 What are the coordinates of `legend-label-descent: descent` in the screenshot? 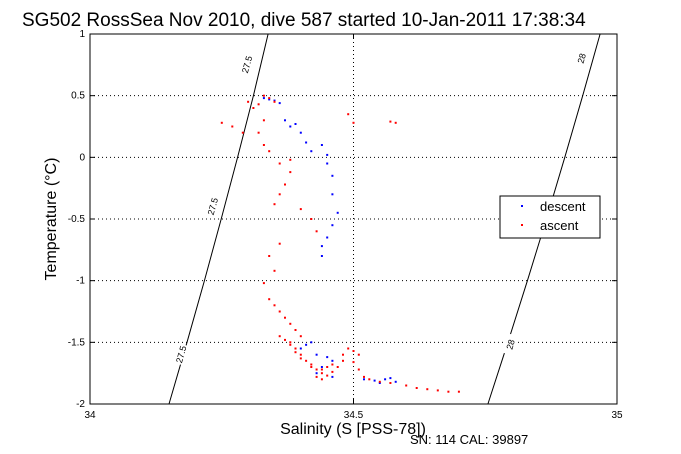 It's located at (563, 206).